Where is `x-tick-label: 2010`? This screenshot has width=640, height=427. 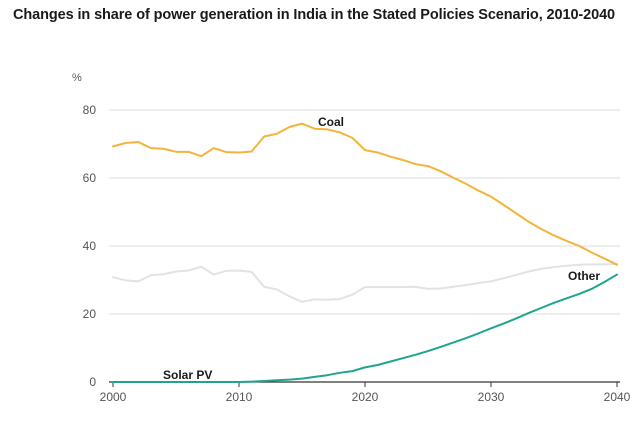 x-tick-label: 2010 is located at coordinates (239, 397).